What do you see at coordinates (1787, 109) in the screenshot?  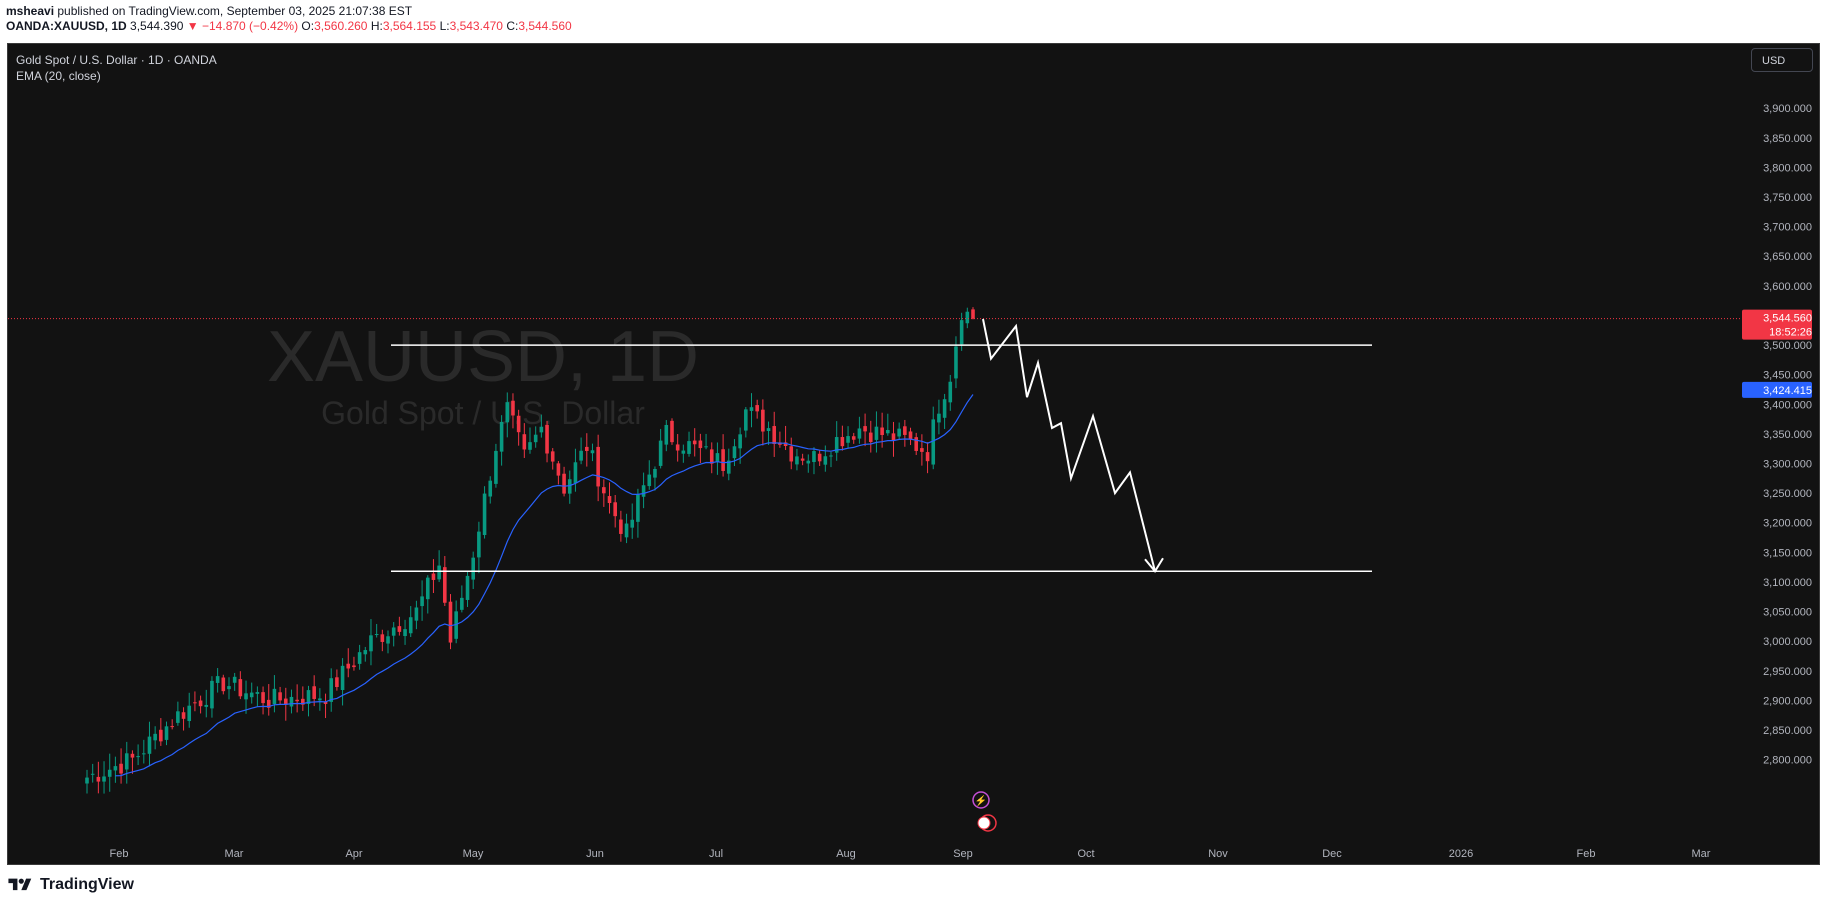 I see `price-tick-label: 3,900.000` at bounding box center [1787, 109].